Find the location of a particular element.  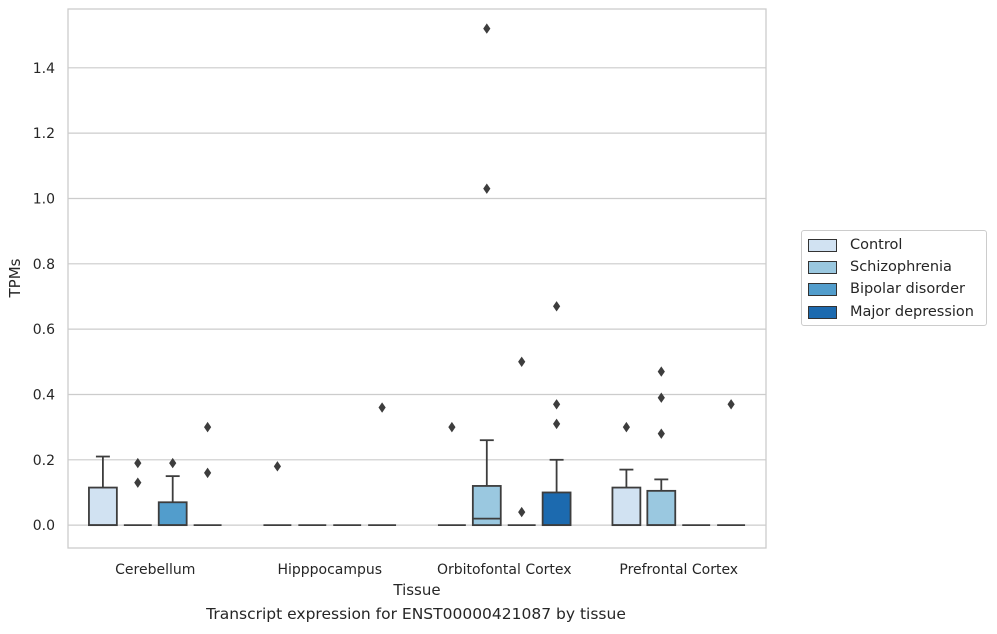

legend-swatch-bipolar-disorder is located at coordinates (822, 289).